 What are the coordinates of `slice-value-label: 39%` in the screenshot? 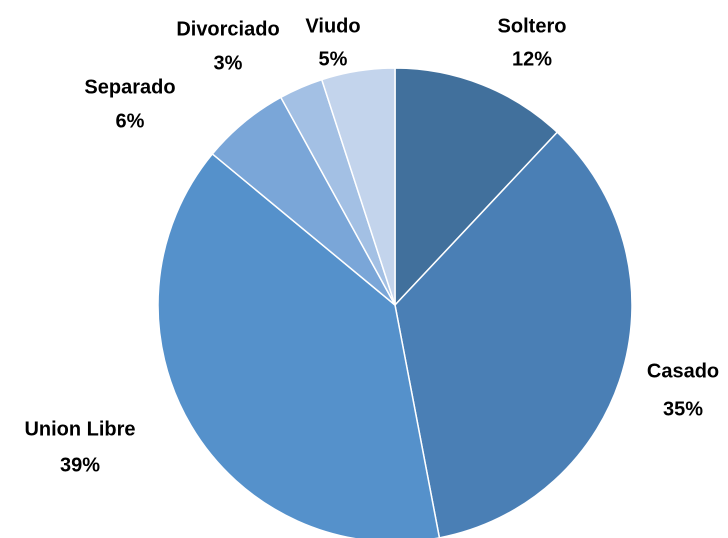 It's located at (80, 465).